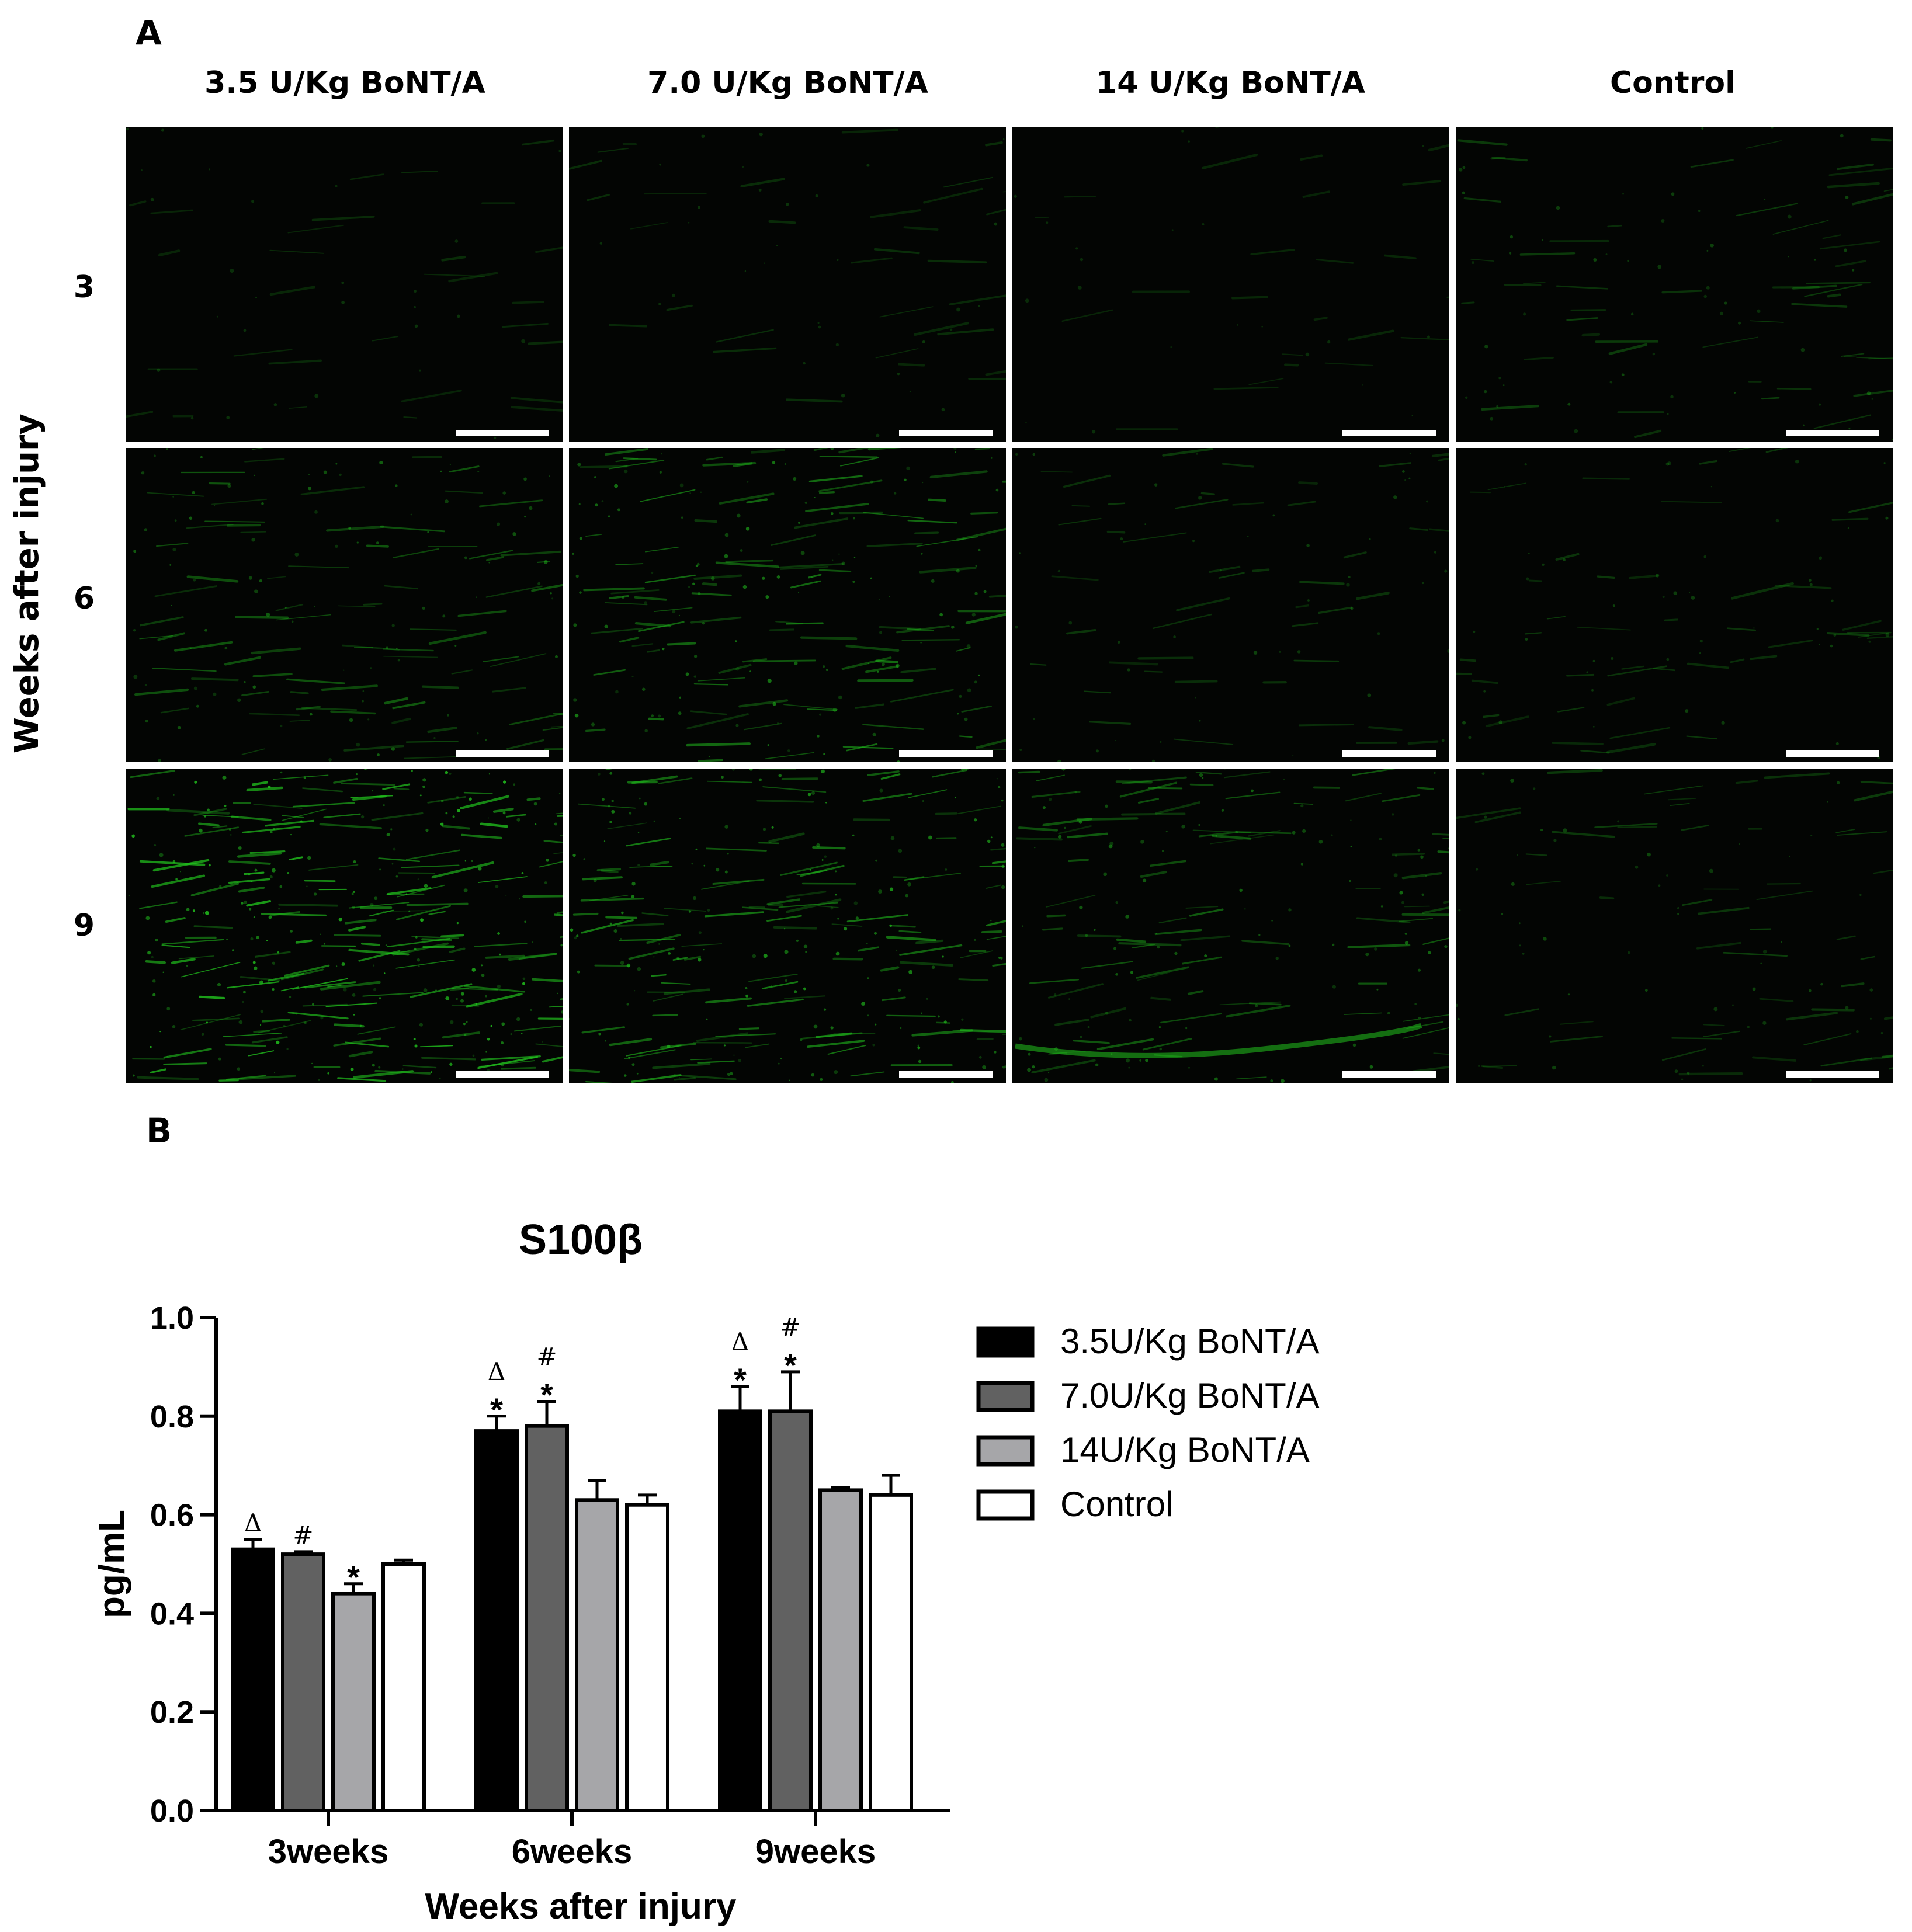  What do you see at coordinates (172, 1416) in the screenshot?
I see `y-tick-label: 0.8` at bounding box center [172, 1416].